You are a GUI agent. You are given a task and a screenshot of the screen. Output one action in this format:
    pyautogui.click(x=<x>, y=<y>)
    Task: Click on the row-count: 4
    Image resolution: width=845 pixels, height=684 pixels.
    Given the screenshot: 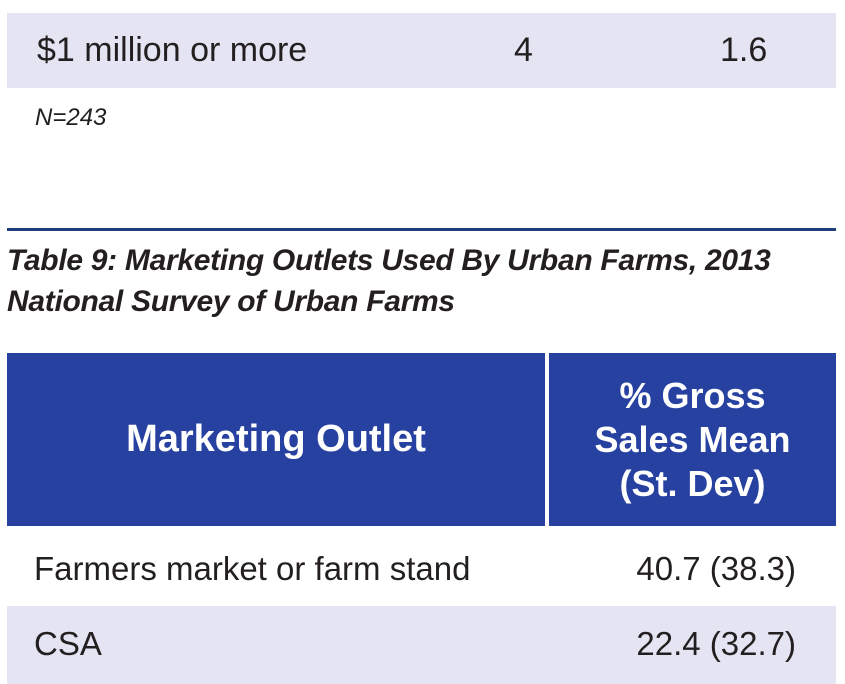 What is the action you would take?
    pyautogui.click(x=523, y=50)
    